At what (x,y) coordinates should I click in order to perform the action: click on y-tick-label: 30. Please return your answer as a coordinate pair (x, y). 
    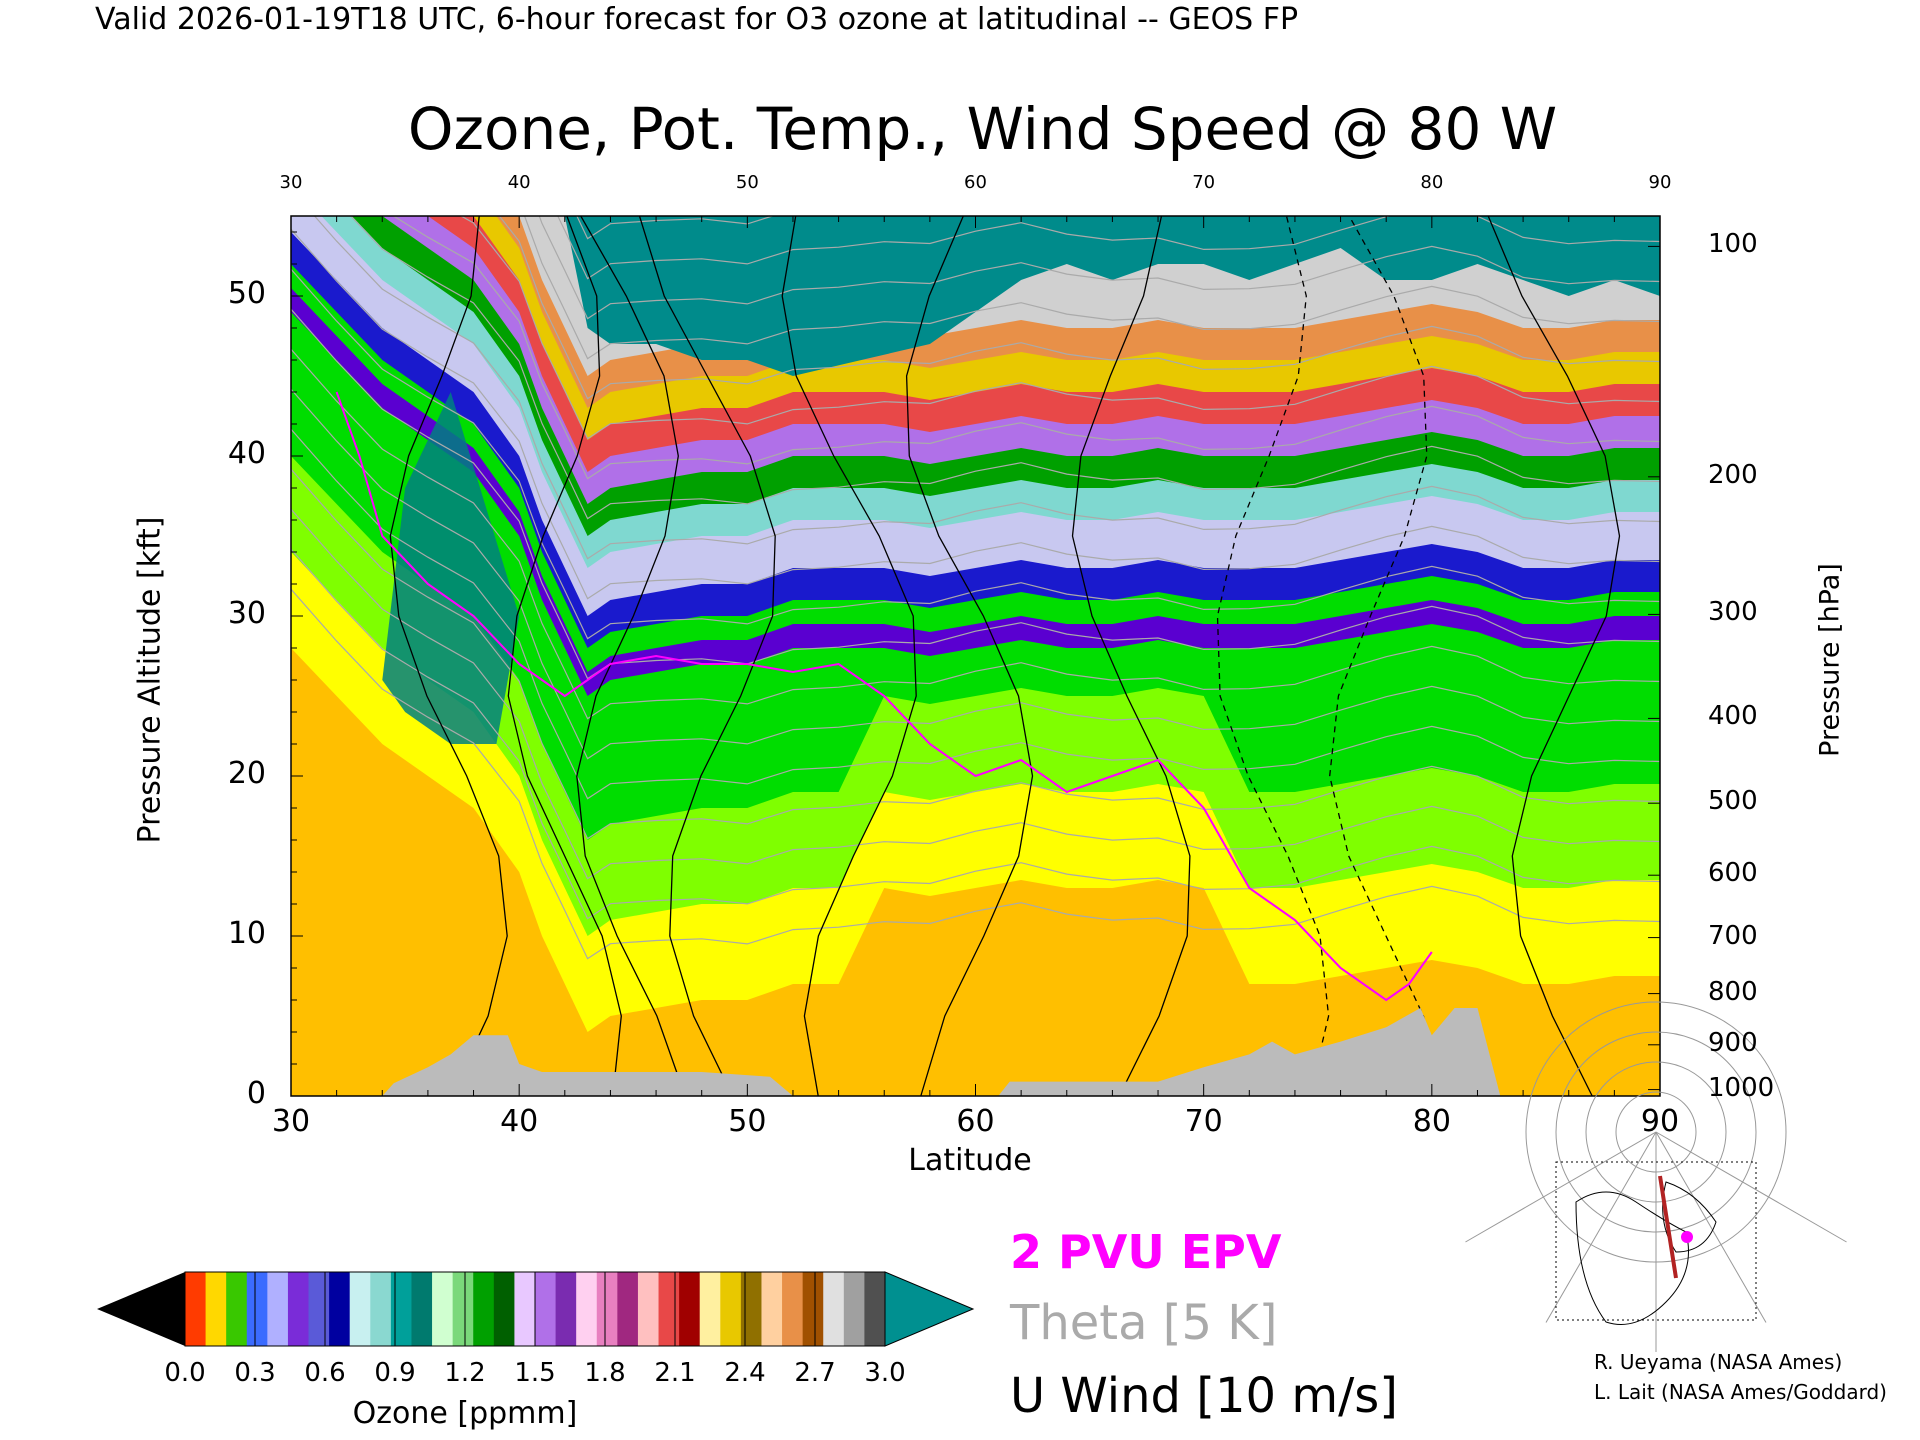
    Looking at the image, I should click on (246, 613).